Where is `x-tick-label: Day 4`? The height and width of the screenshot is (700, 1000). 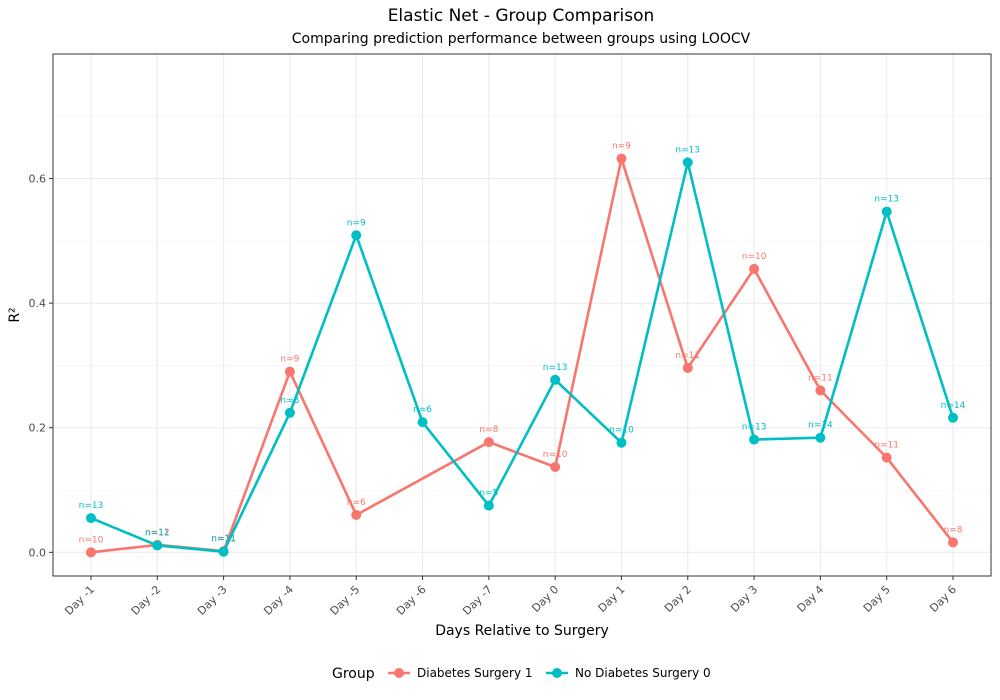 x-tick-label: Day 4 is located at coordinates (811, 599).